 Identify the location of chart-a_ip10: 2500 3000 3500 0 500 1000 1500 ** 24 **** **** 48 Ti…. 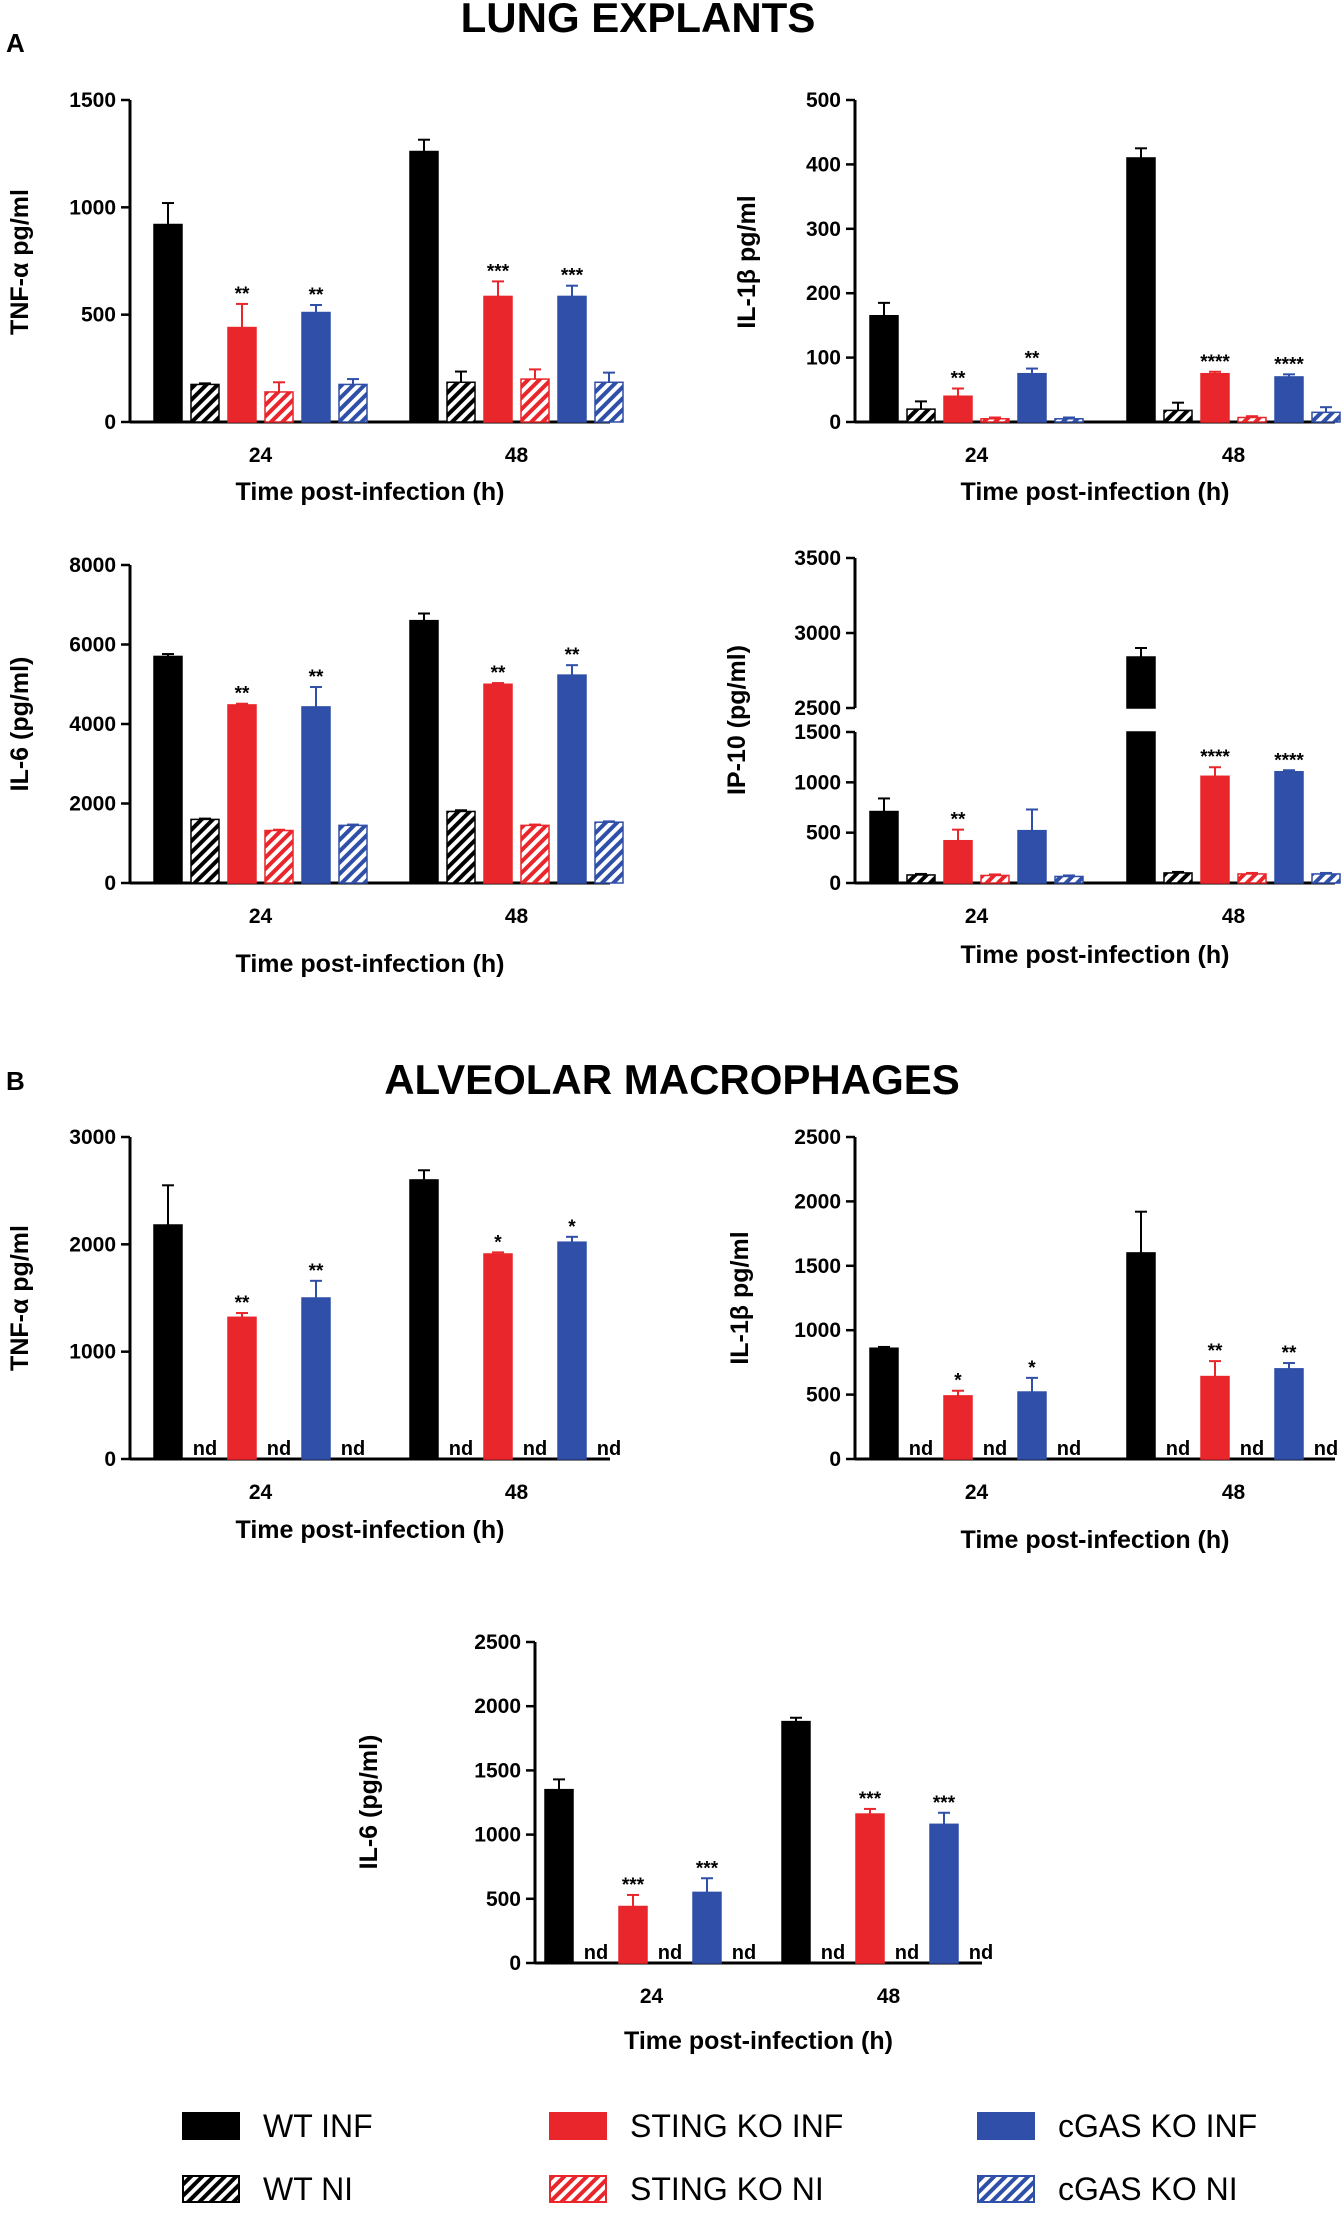
(1032, 758).